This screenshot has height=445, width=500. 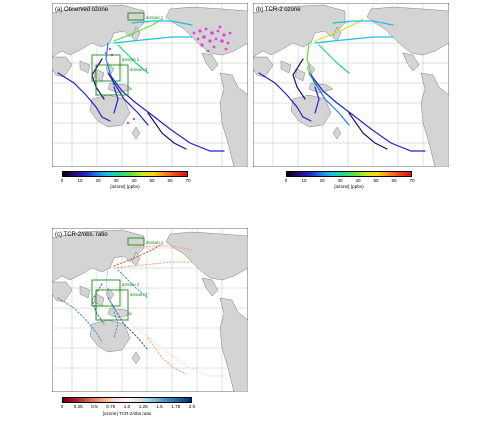 I want to click on panel-title: (a) Observed ozone, so click(x=82, y=10).